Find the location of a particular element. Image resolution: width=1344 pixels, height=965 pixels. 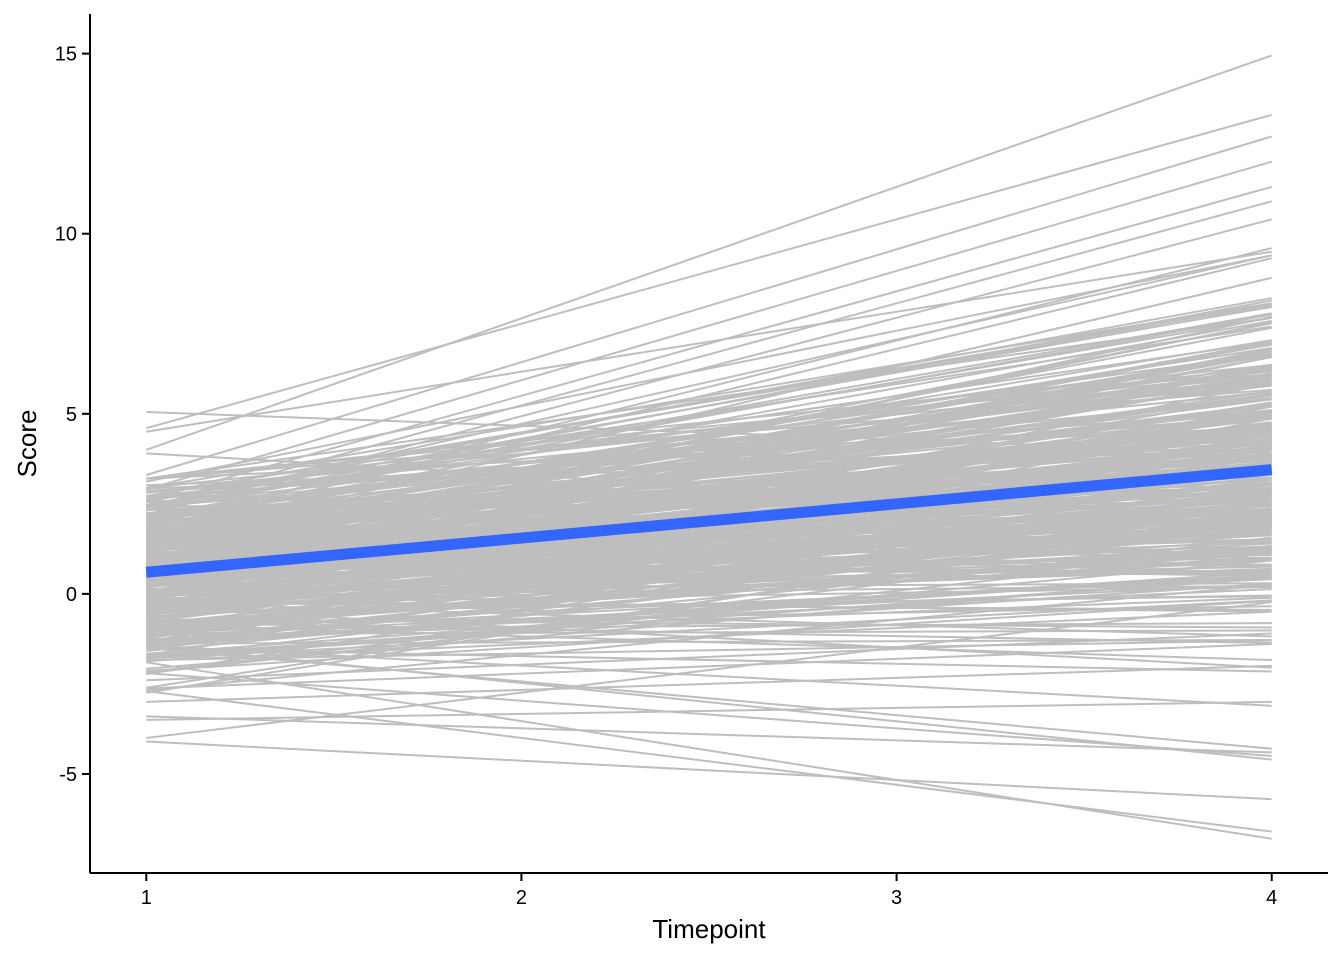

x-axis-ticks: 1 2 3 4 is located at coordinates (709, 891).